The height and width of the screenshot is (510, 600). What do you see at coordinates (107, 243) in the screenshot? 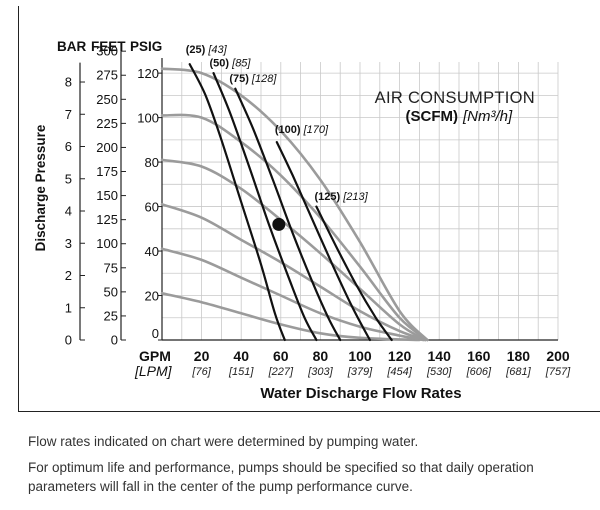
I see `feet-tick-label: 100` at bounding box center [107, 243].